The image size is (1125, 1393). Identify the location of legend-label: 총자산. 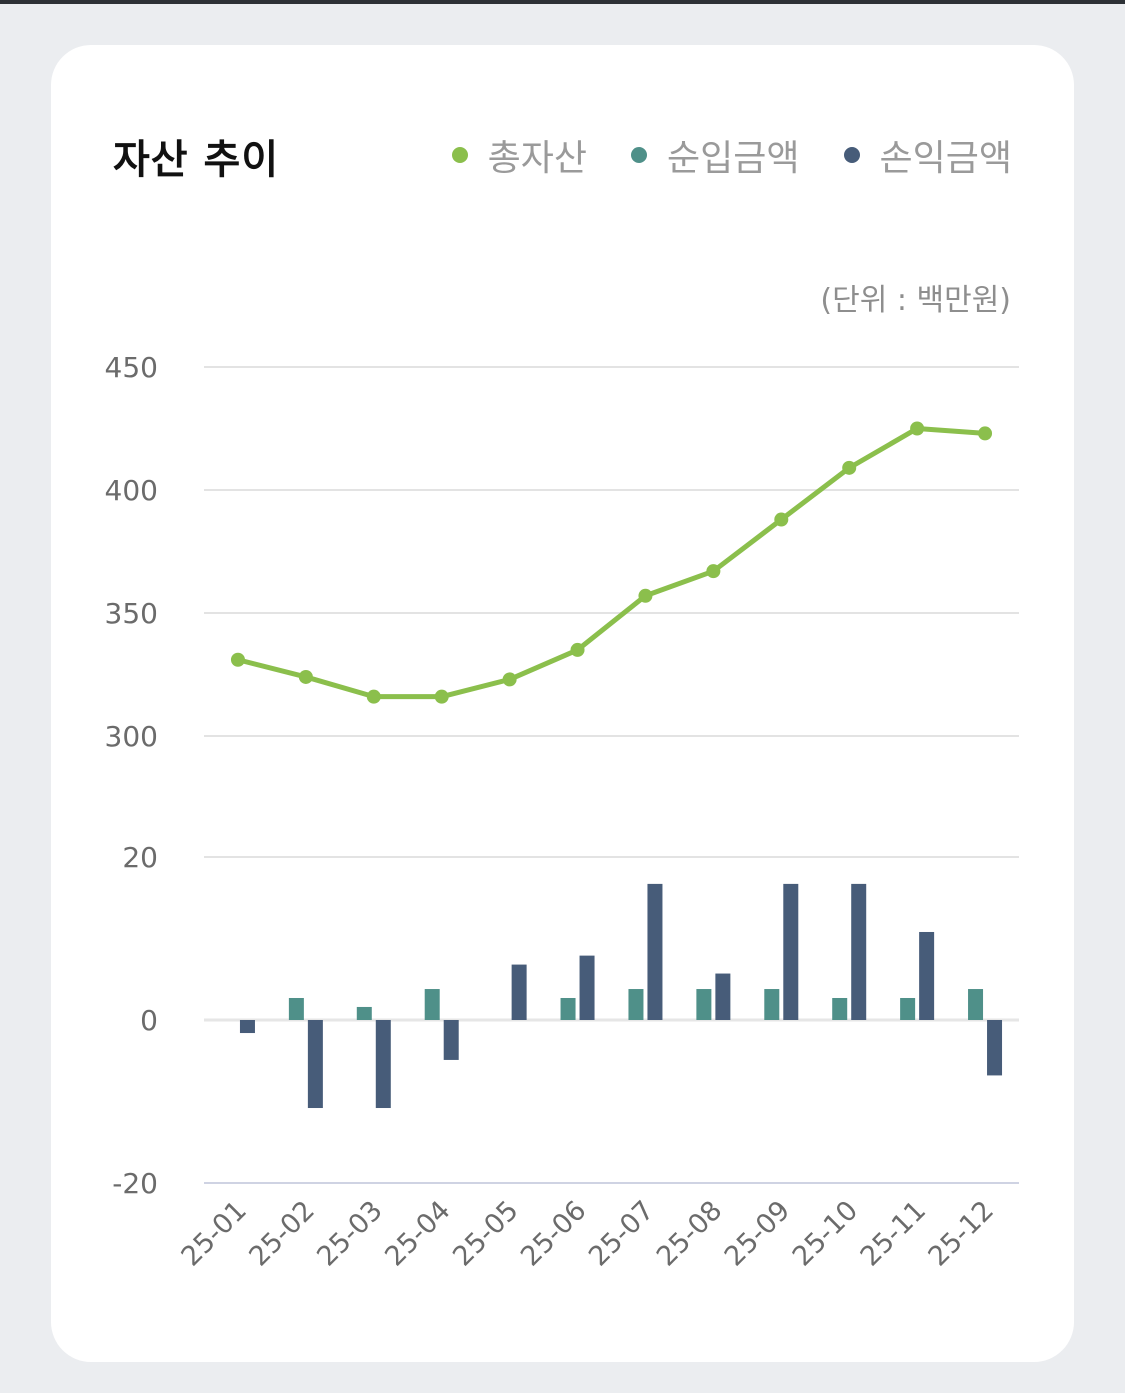
(537, 158).